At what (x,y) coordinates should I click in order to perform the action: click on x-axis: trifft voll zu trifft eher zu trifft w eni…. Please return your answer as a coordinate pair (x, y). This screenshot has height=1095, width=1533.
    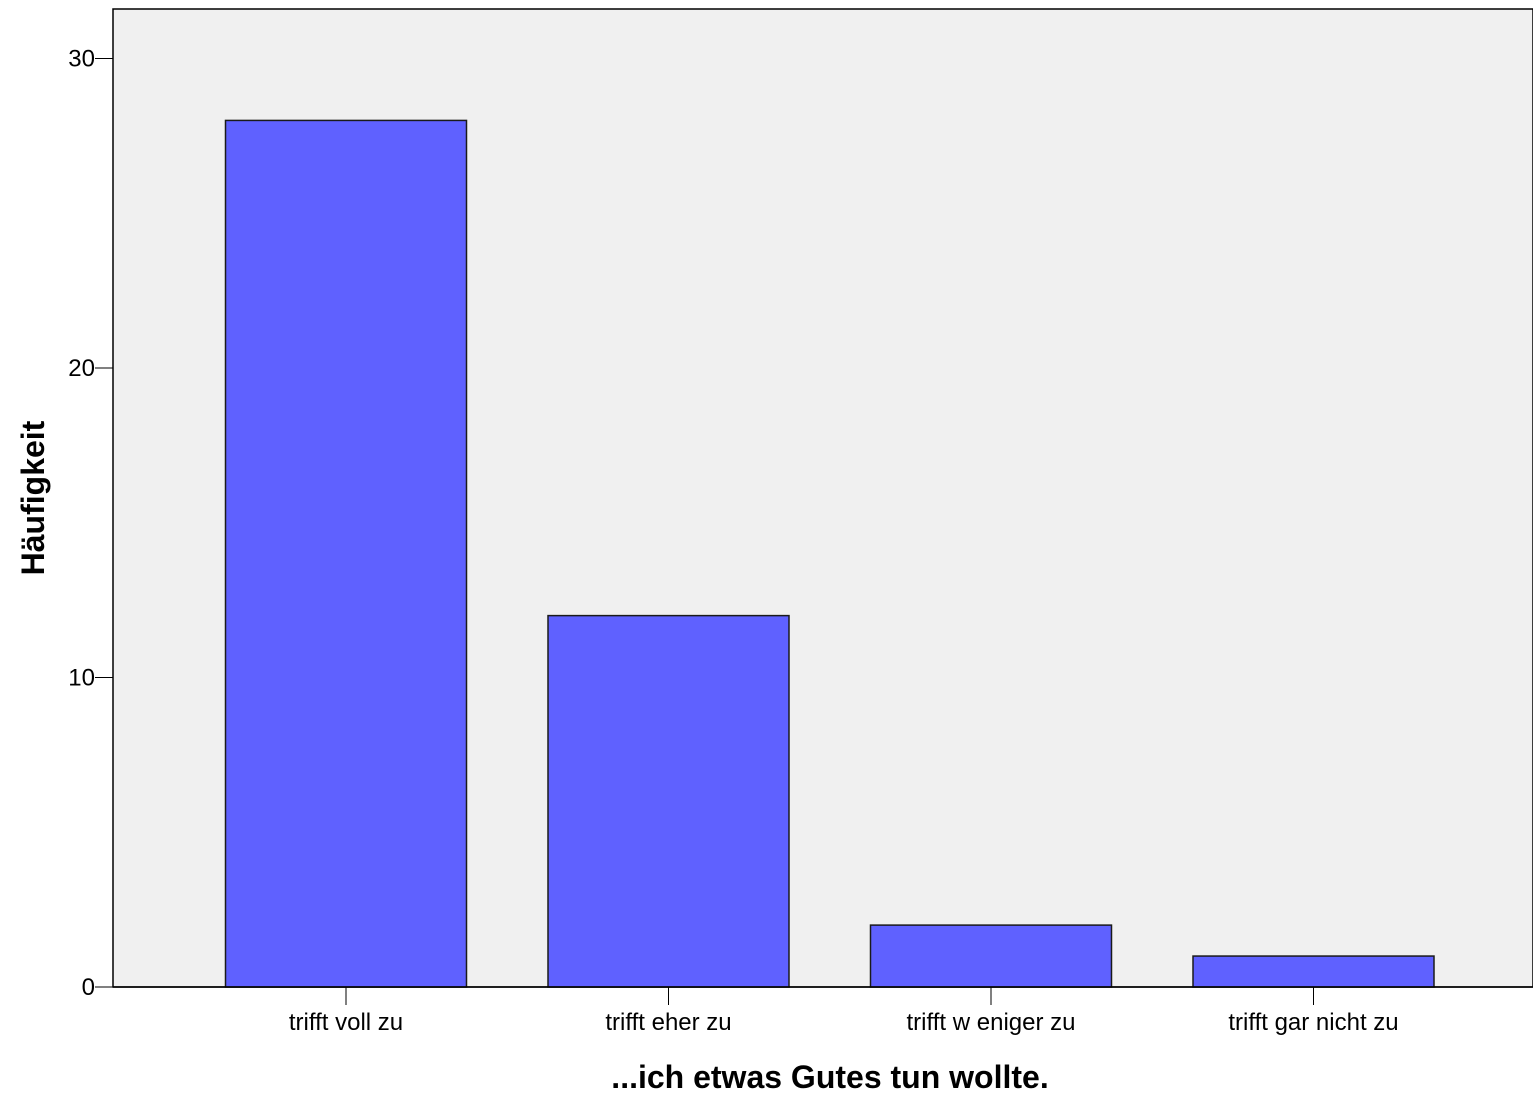
    Looking at the image, I should click on (823, 1011).